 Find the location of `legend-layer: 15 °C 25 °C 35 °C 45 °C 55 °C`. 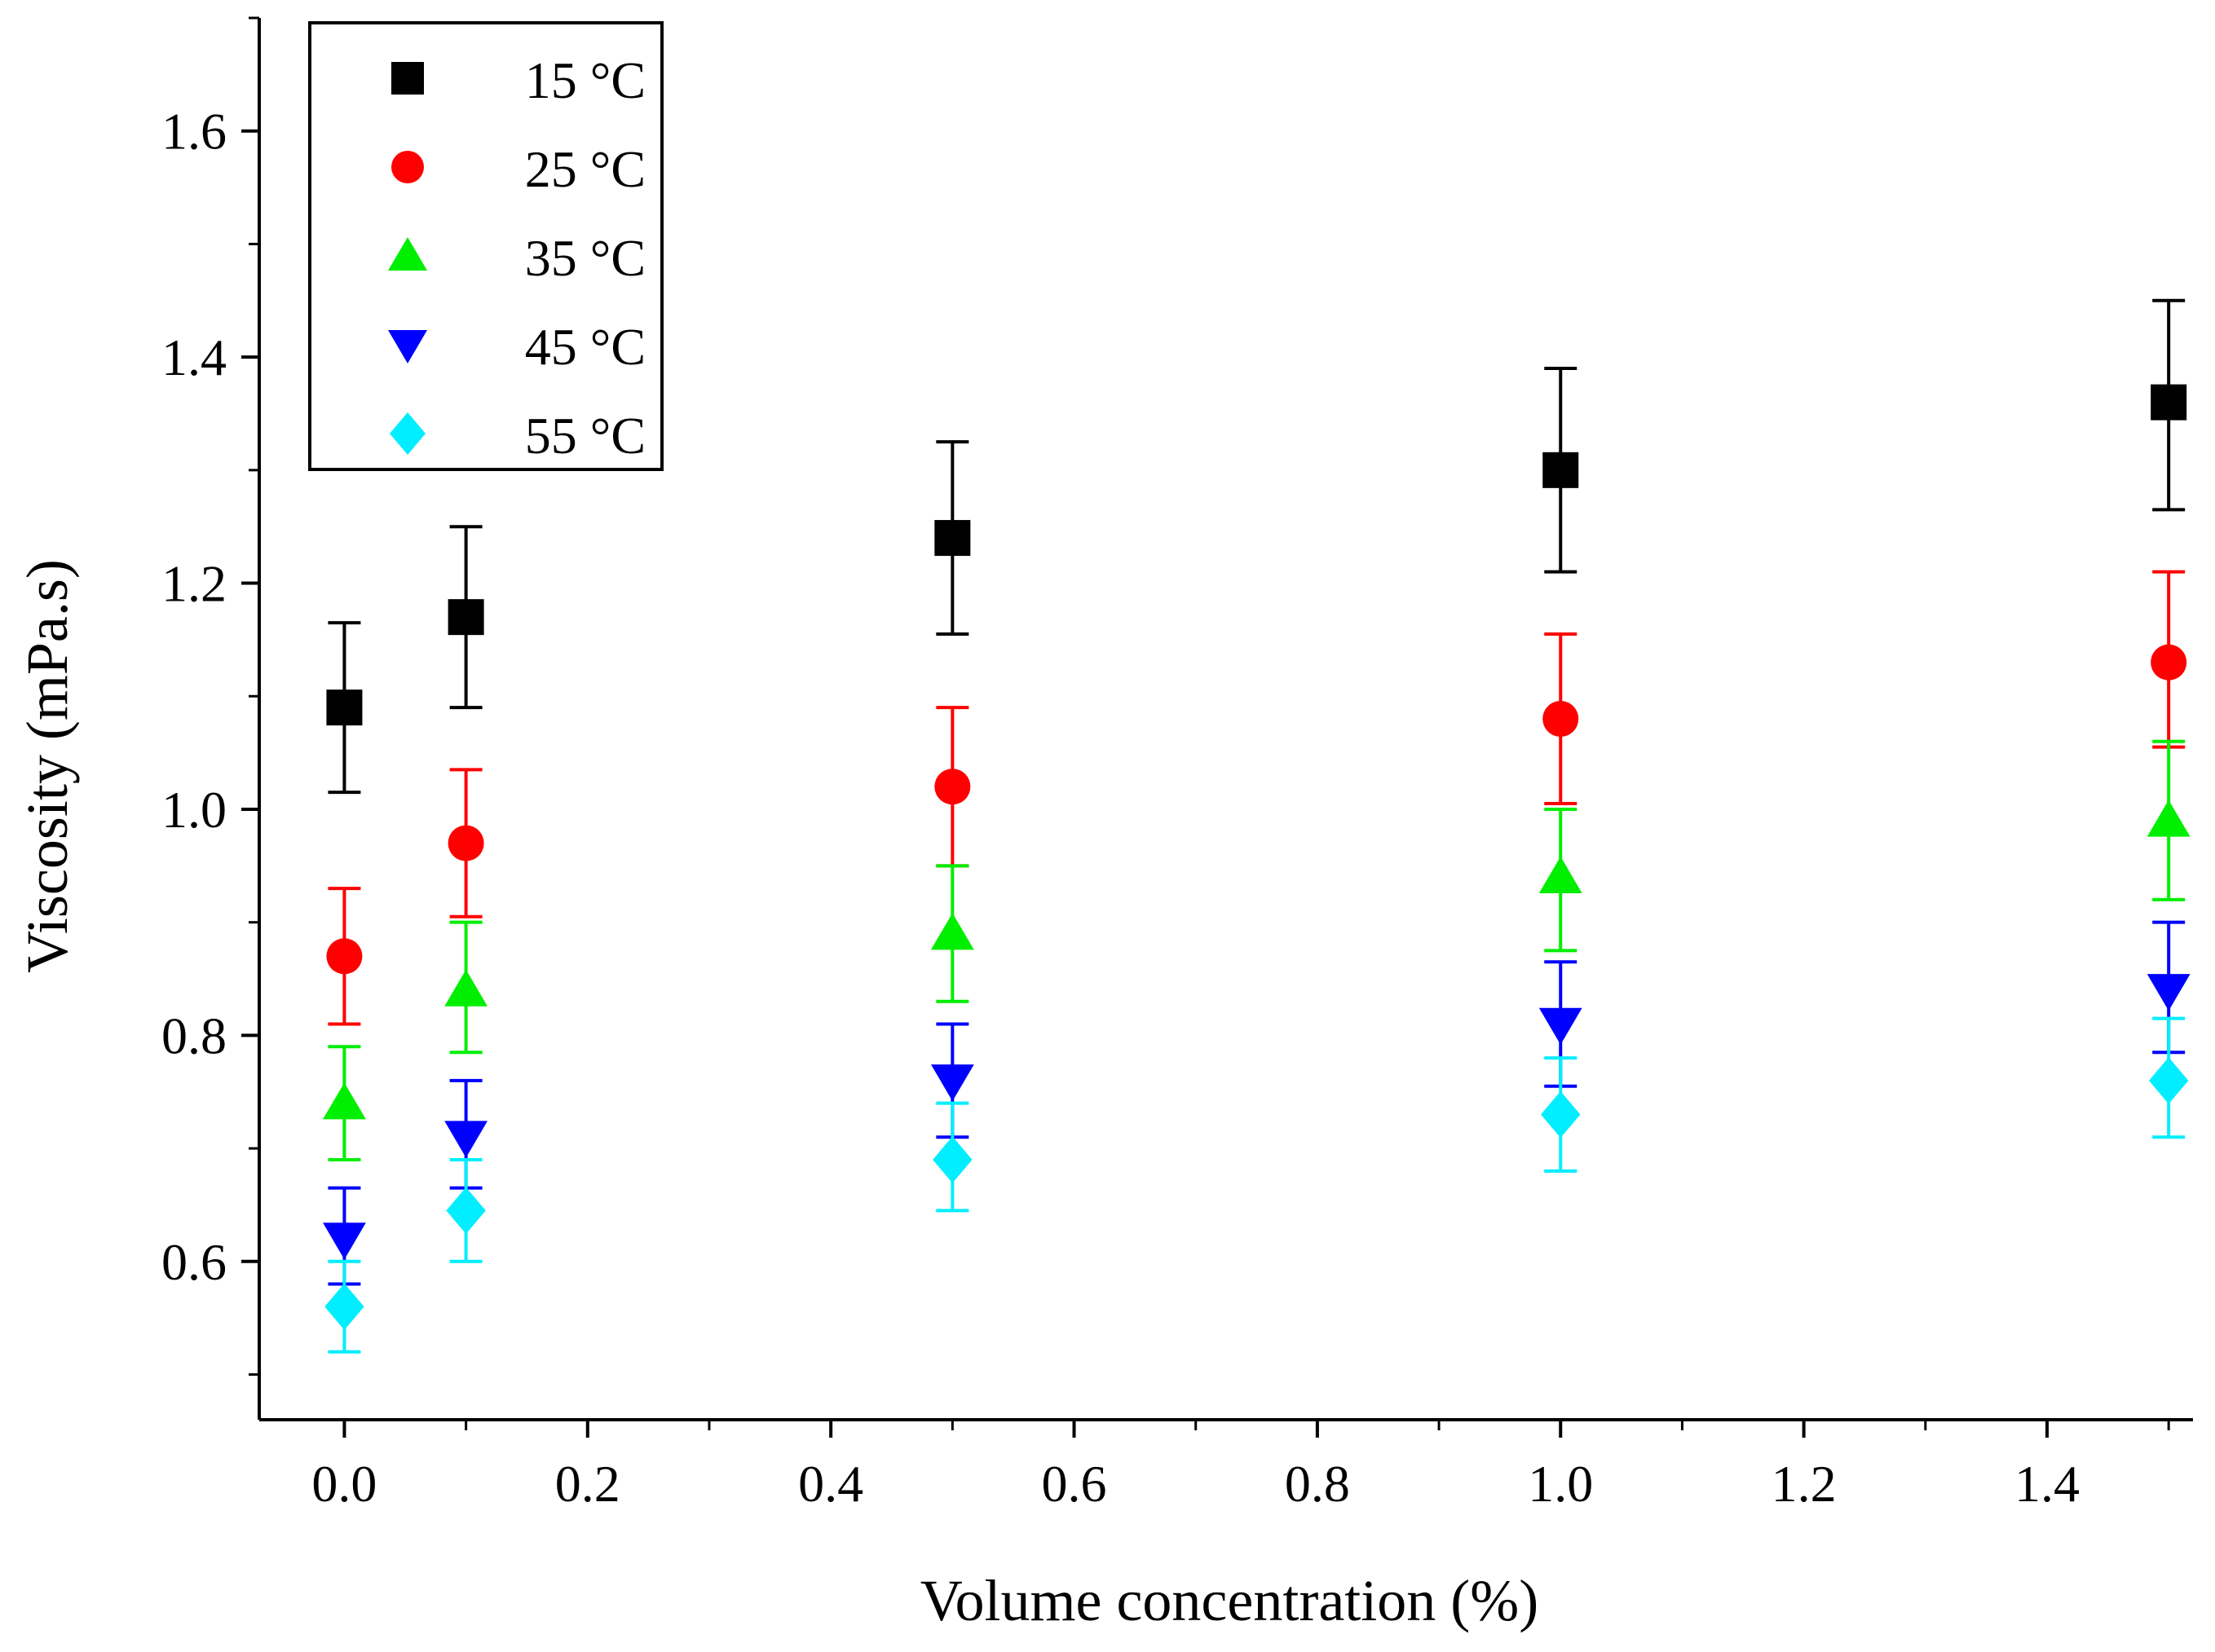

legend-layer: 15 °C 25 °C 35 °C 45 °C 55 °C is located at coordinates (486, 246).